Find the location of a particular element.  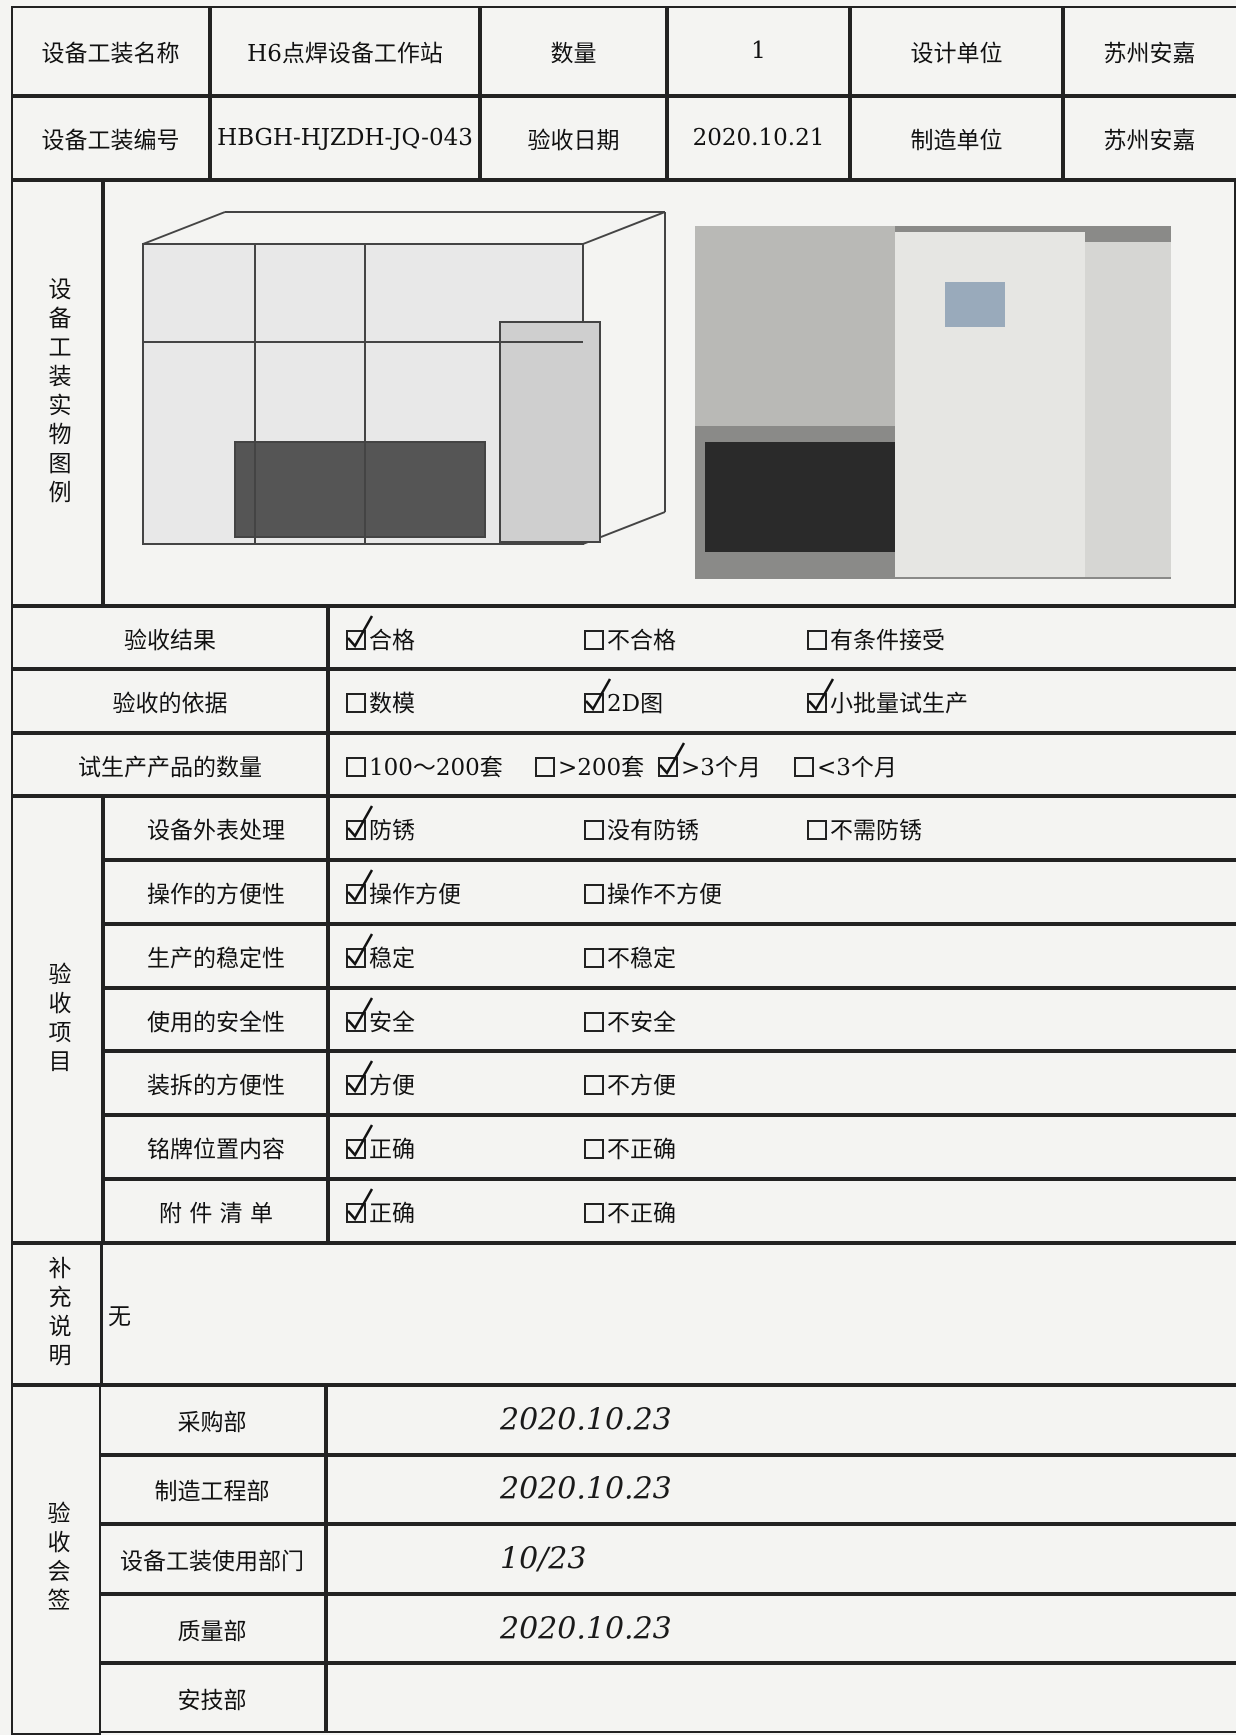

option-text: 不需防锈 is located at coordinates (876, 830).